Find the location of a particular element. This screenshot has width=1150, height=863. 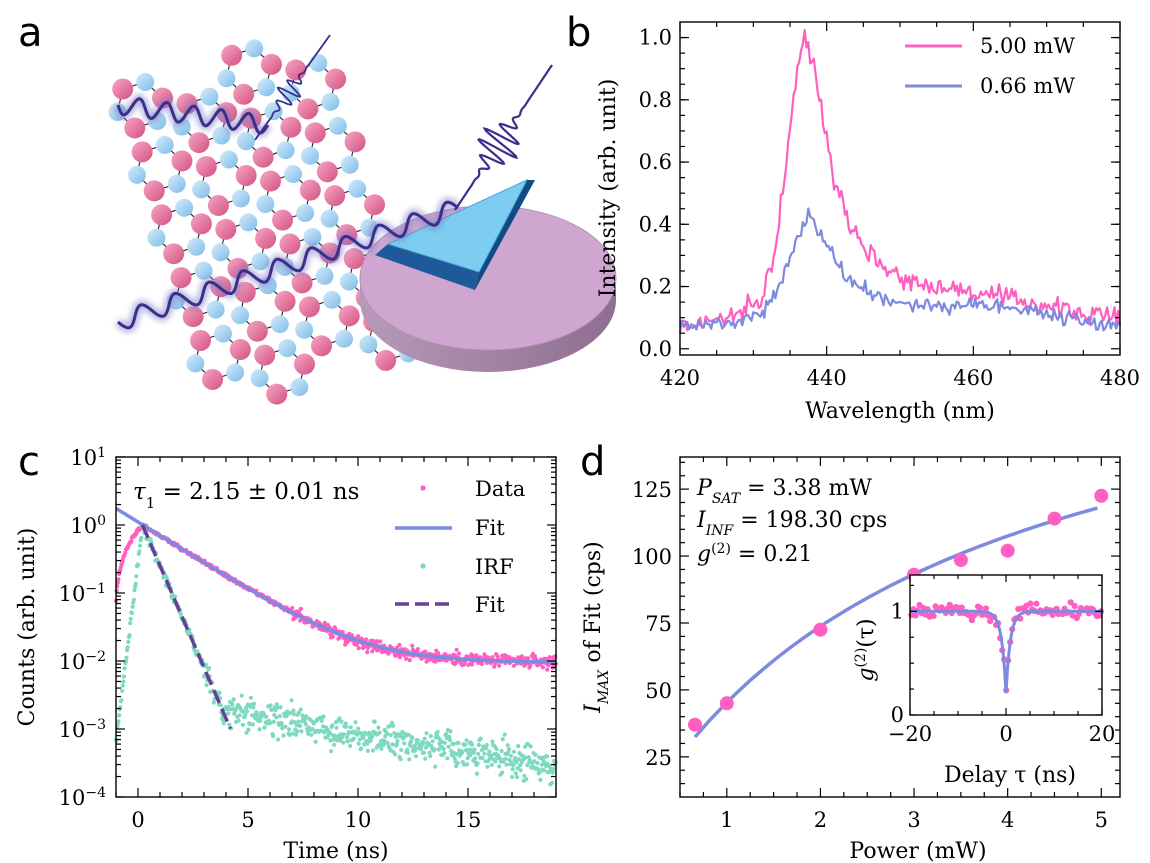

lifetime-x-tick-10: 10 is located at coordinates (358, 820).